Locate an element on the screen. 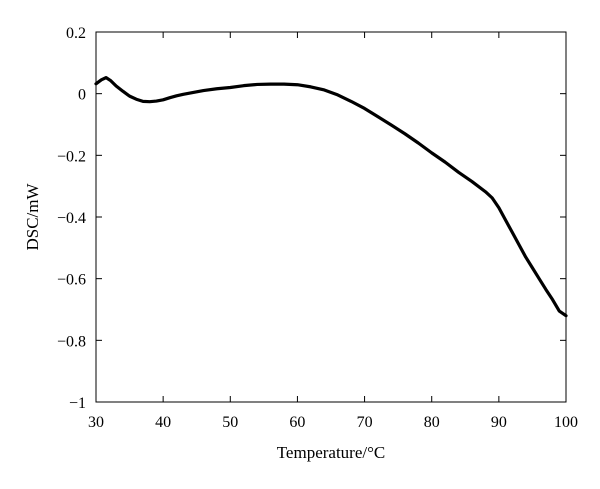 The width and height of the screenshot is (600, 489). x-tick-label: 60 is located at coordinates (297, 422).